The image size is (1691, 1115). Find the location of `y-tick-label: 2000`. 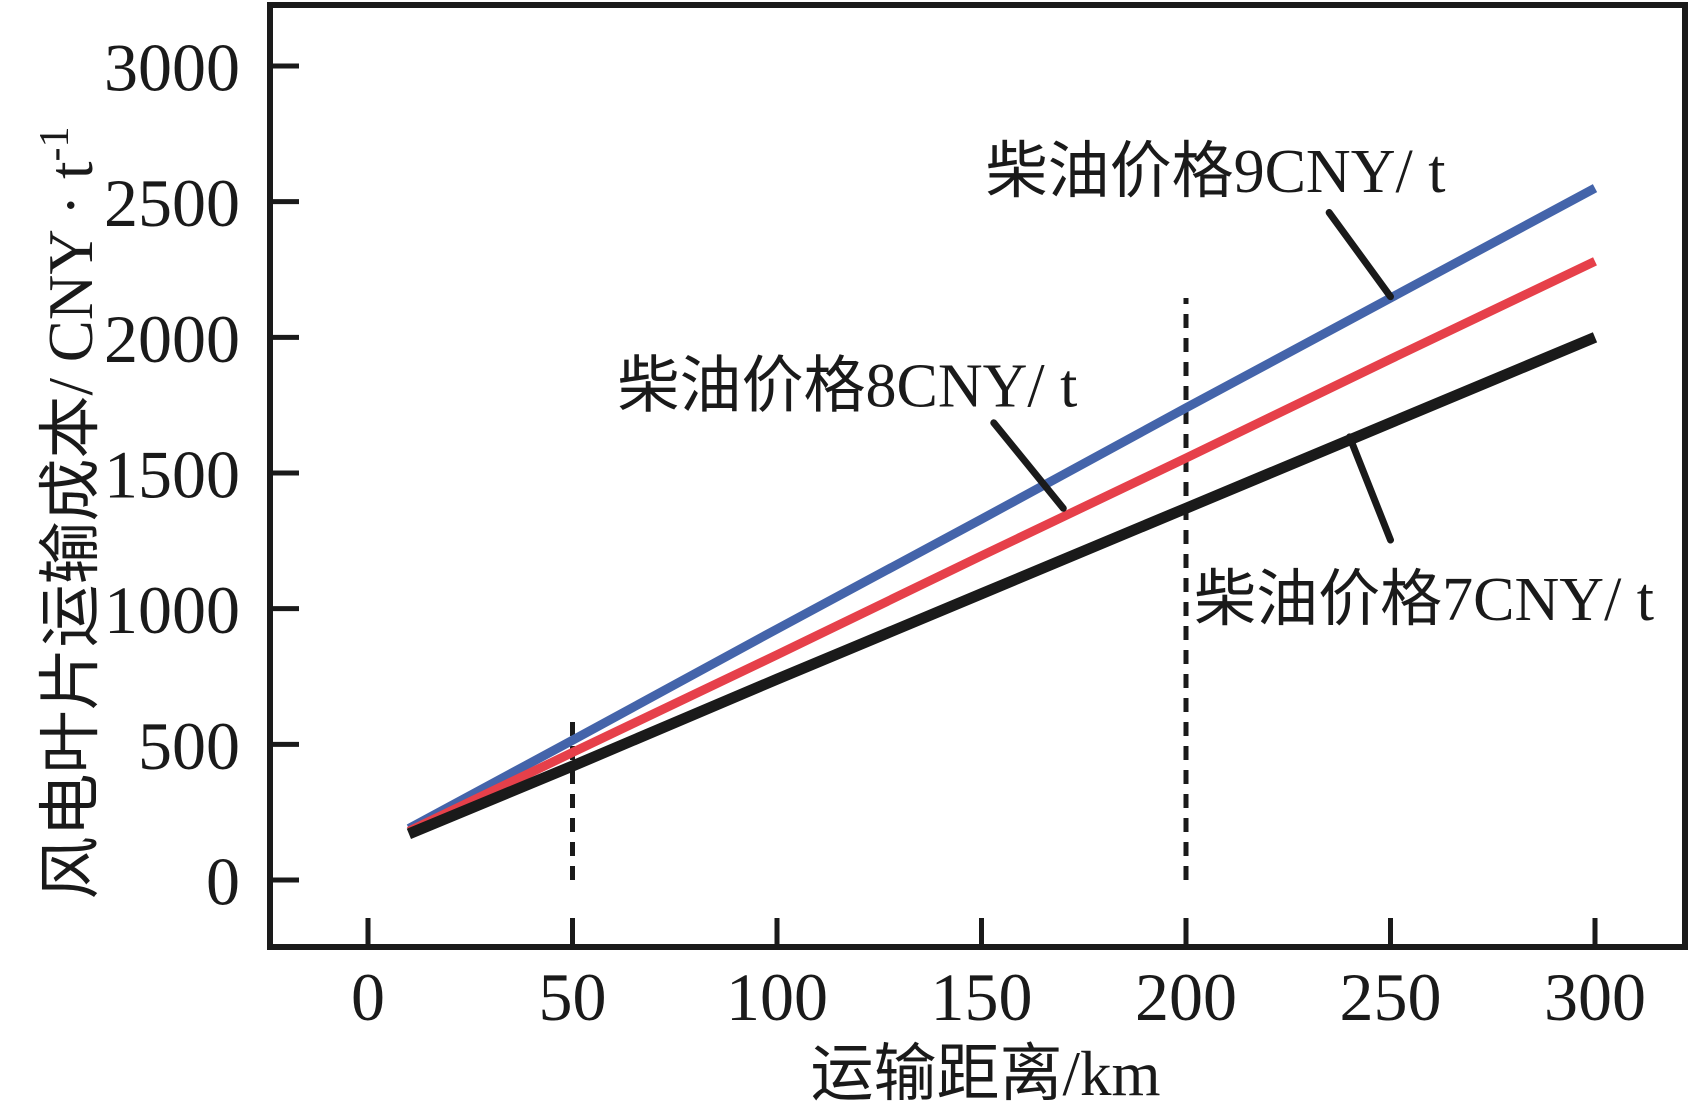

y-tick-label: 2000 is located at coordinates (172, 339).